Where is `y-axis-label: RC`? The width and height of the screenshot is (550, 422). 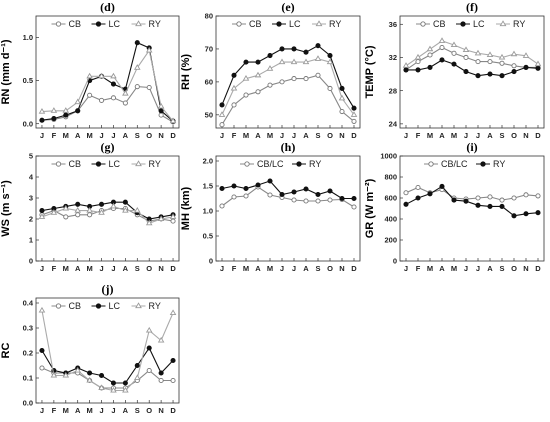
y-axis-label: RC is located at coordinates (6, 351).